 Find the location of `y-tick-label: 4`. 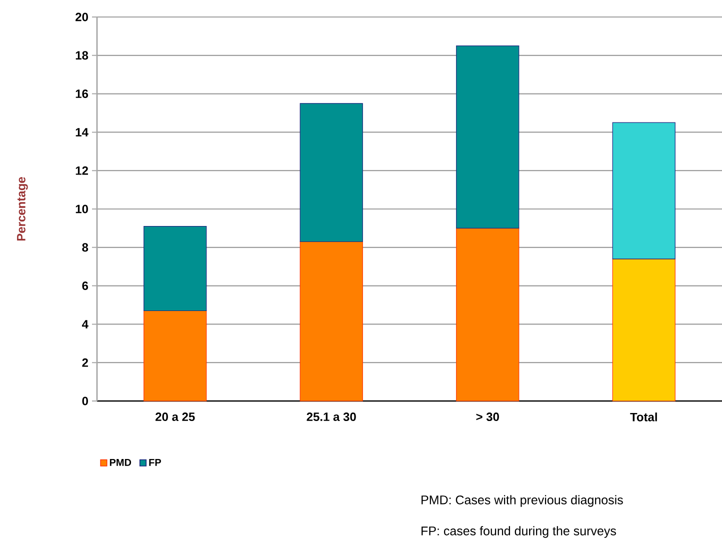

y-tick-label: 4 is located at coordinates (85, 324).